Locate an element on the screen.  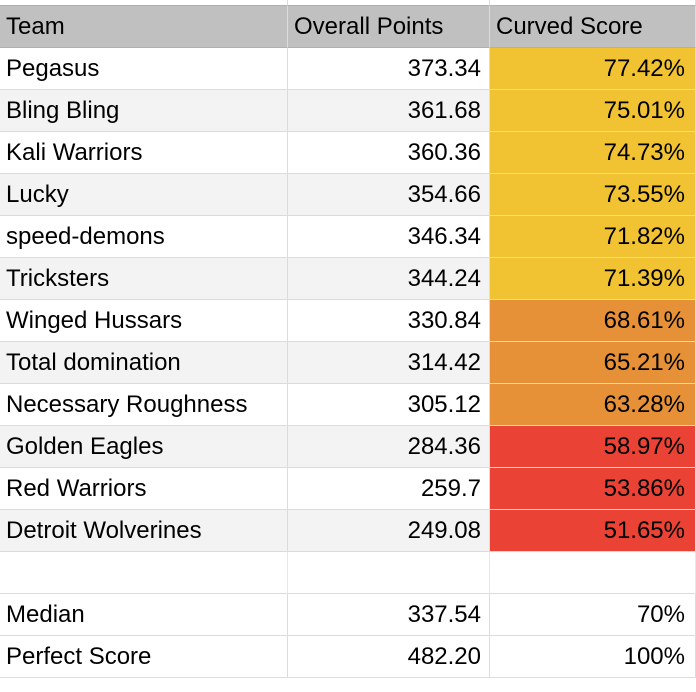
curved-score-cell: 73.55% is located at coordinates (593, 195).